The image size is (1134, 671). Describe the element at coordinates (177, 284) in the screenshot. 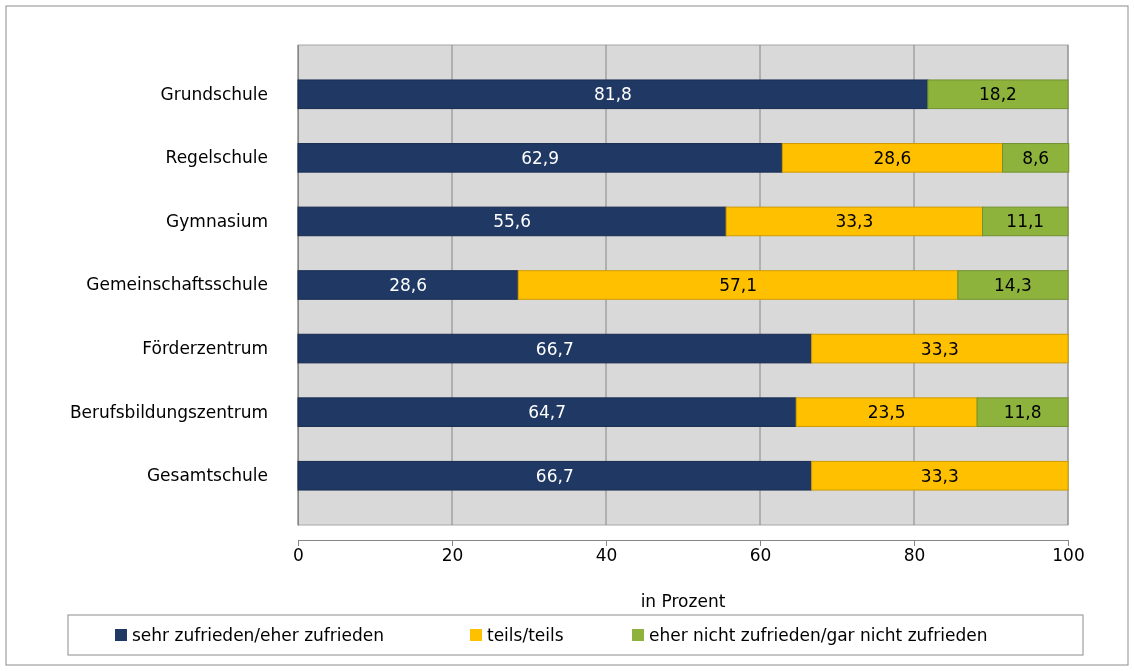

I see `y-tick-label: Gemeinschaftsschule` at that location.